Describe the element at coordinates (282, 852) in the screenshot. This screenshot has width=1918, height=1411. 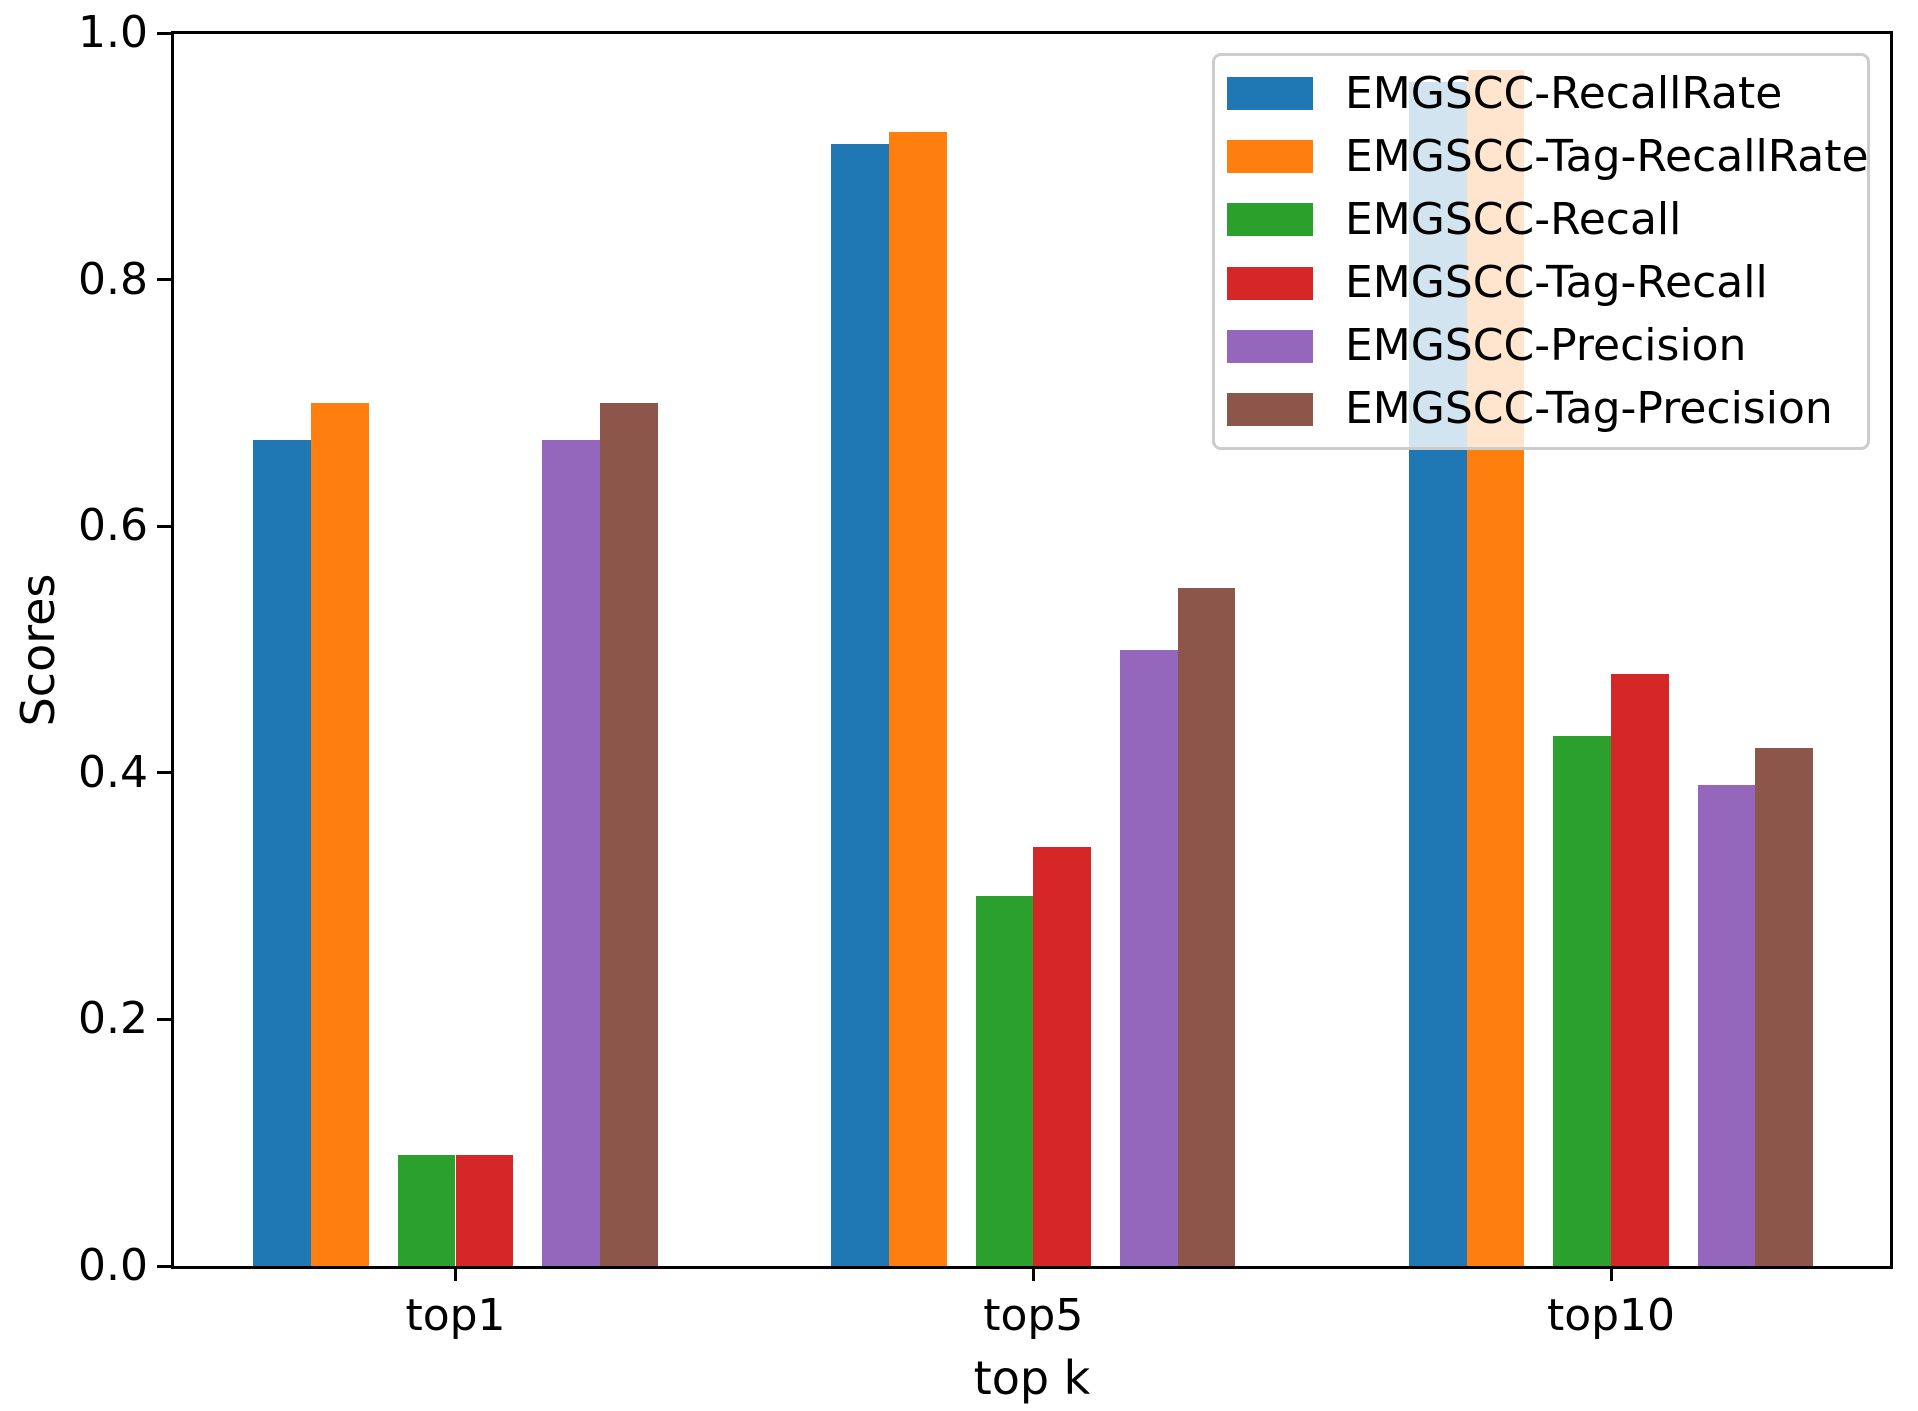
I see `bar-top1-EMGSCC-RecallRate` at that location.